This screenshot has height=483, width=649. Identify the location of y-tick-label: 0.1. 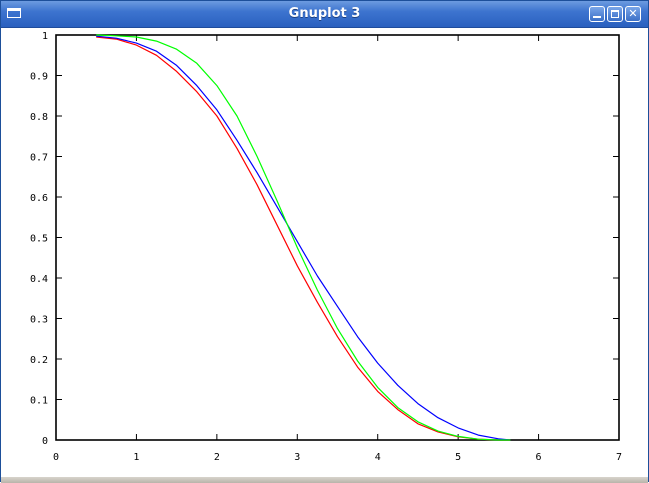
(39, 401).